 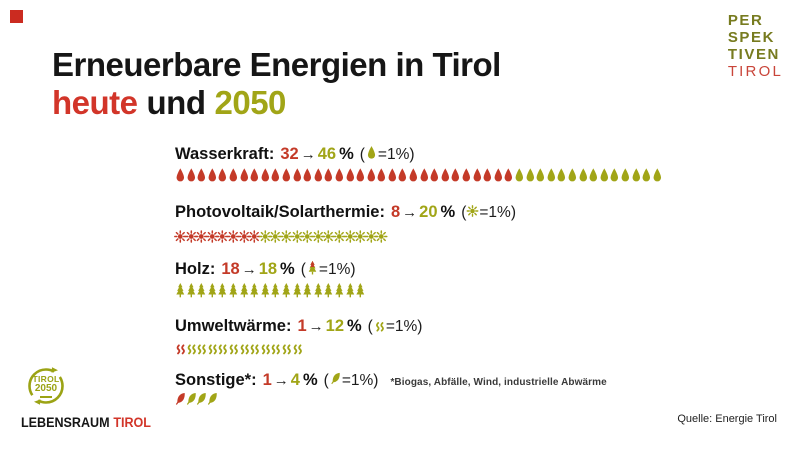 What do you see at coordinates (65, 422) in the screenshot?
I see `lebensraum-word: LEBENSRAUM` at bounding box center [65, 422].